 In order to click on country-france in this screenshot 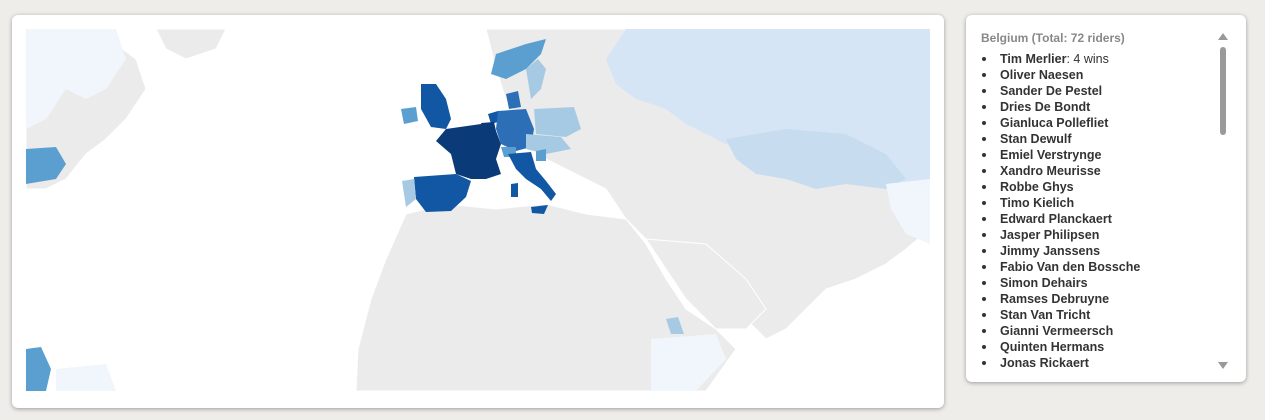, I will do `click(468, 151)`.